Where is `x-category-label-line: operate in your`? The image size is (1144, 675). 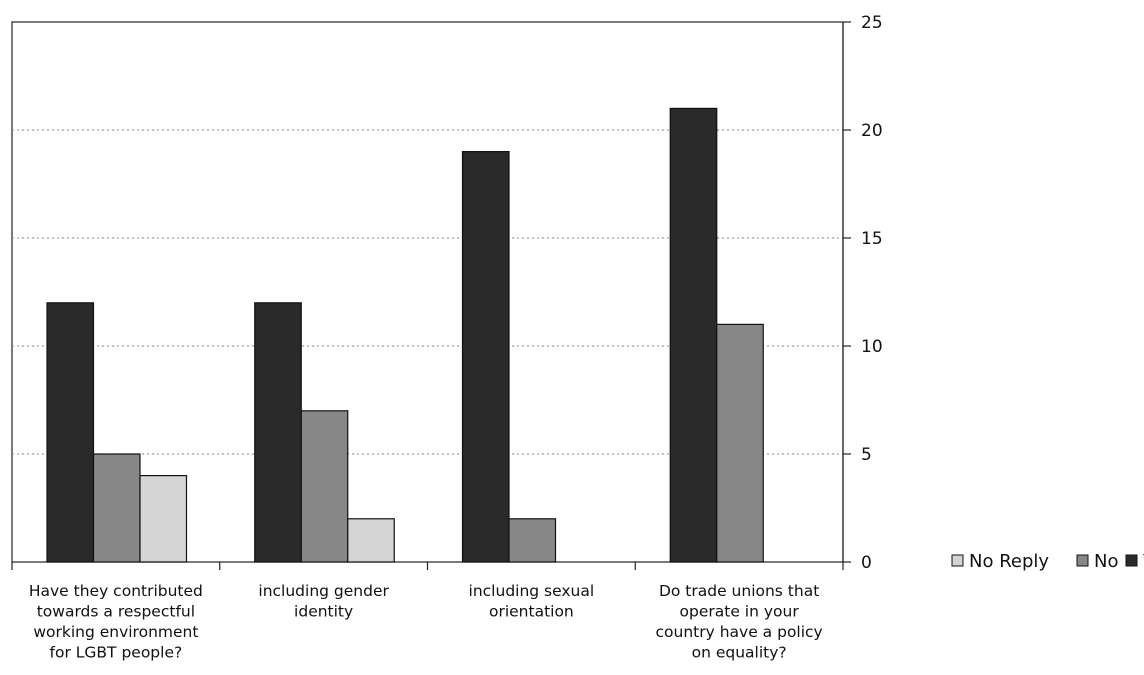
x-category-label-line: operate in your is located at coordinates (740, 612).